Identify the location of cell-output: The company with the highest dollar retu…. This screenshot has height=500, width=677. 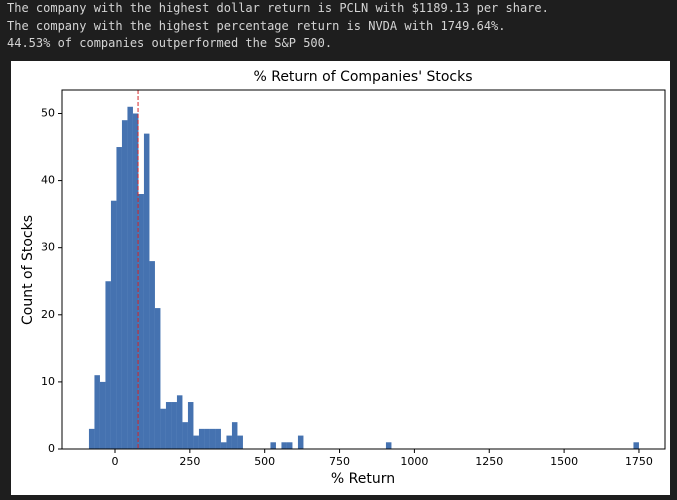
(278, 26).